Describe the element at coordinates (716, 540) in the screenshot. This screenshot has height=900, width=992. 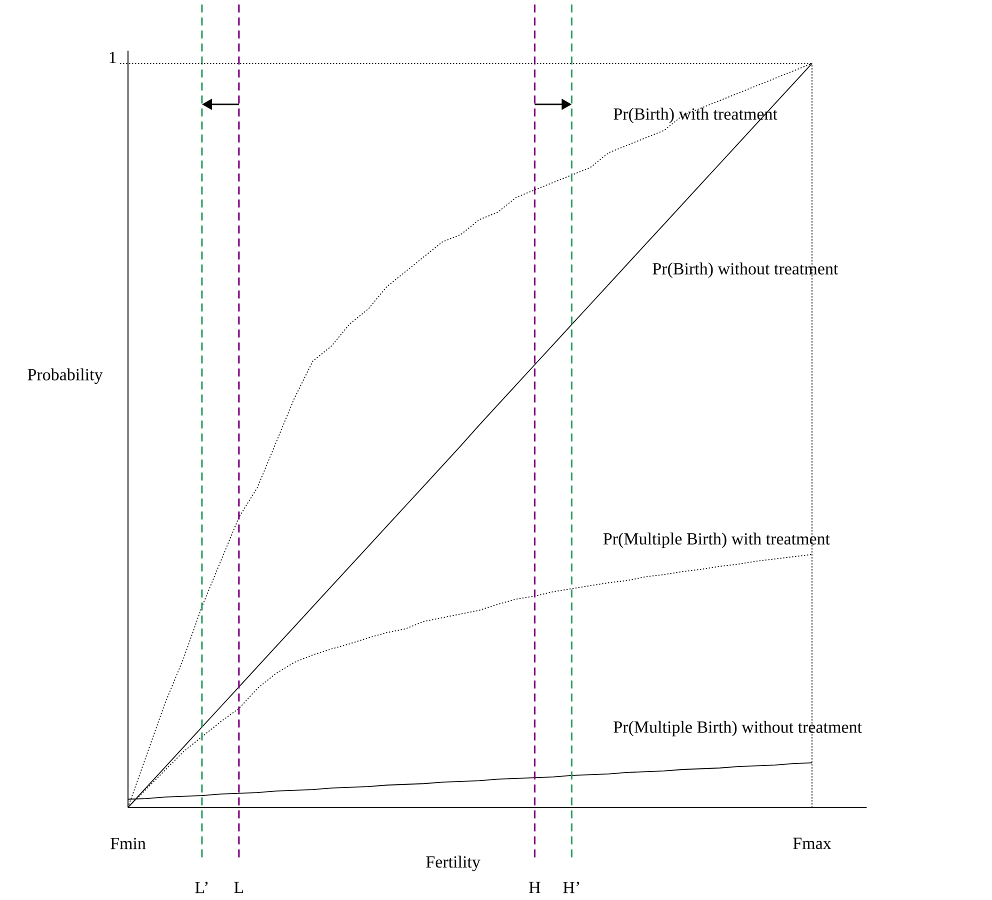
I see `series-label: Pr(Multiple Birth) with treatment` at that location.